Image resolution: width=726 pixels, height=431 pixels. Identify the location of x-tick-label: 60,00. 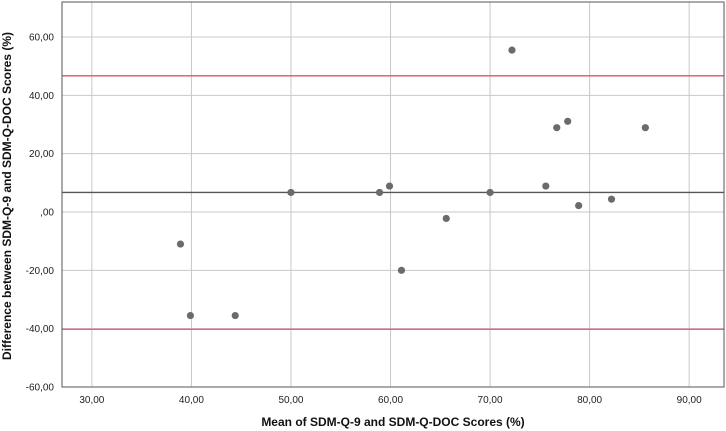
(390, 400).